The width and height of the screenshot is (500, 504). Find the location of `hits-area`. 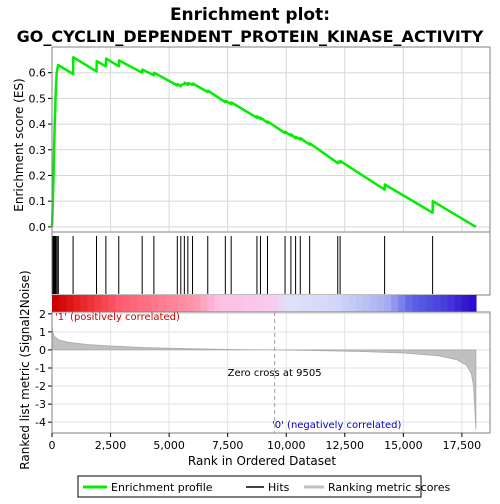

hits-area is located at coordinates (271, 263).